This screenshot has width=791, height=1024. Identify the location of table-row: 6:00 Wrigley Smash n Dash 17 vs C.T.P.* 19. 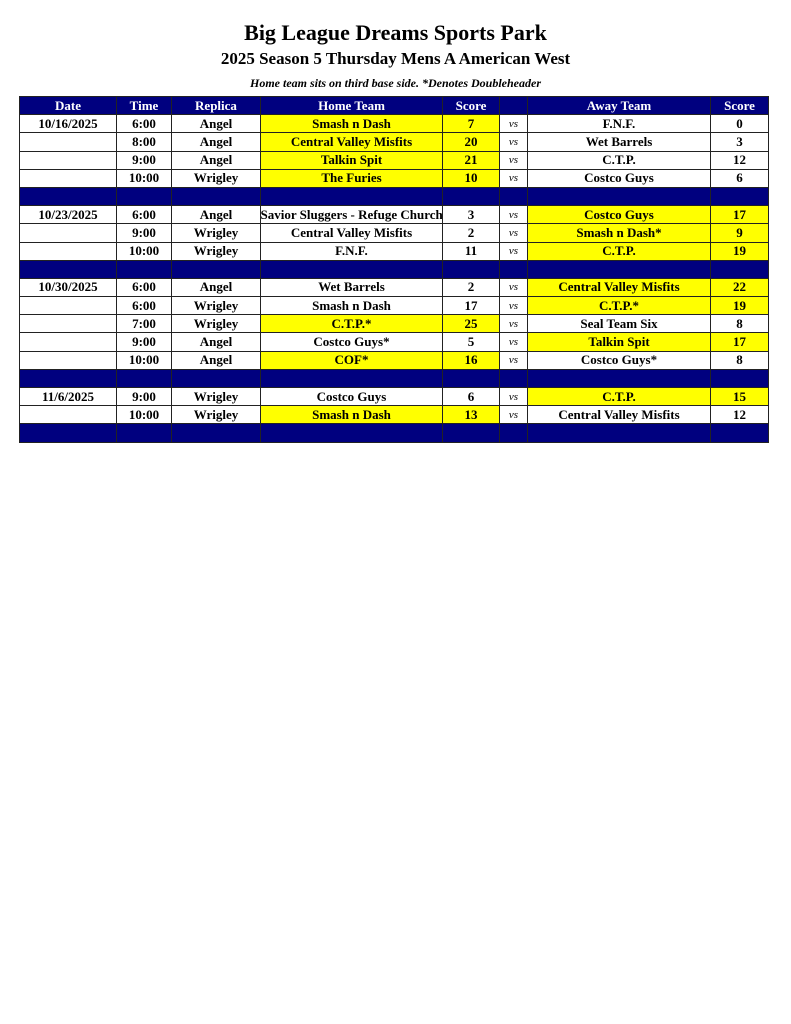
(394, 306).